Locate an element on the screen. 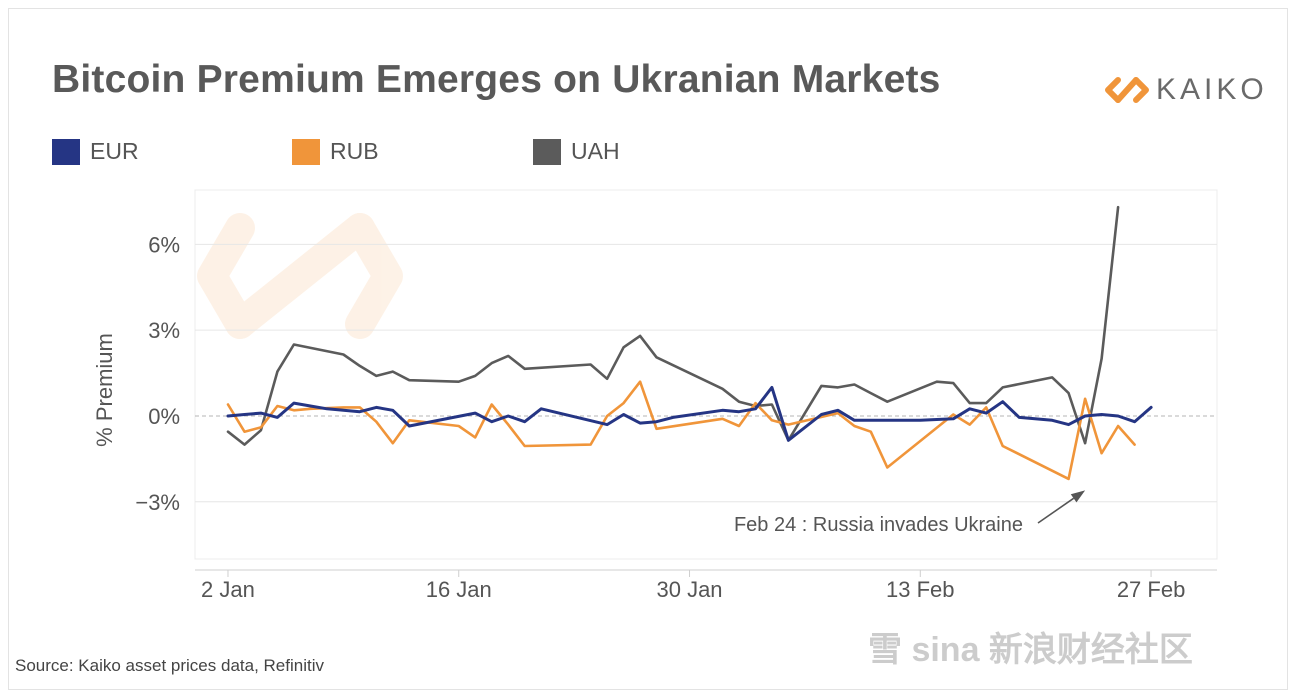 The image size is (1296, 698). legend-item-rub: RUB is located at coordinates (335, 151).